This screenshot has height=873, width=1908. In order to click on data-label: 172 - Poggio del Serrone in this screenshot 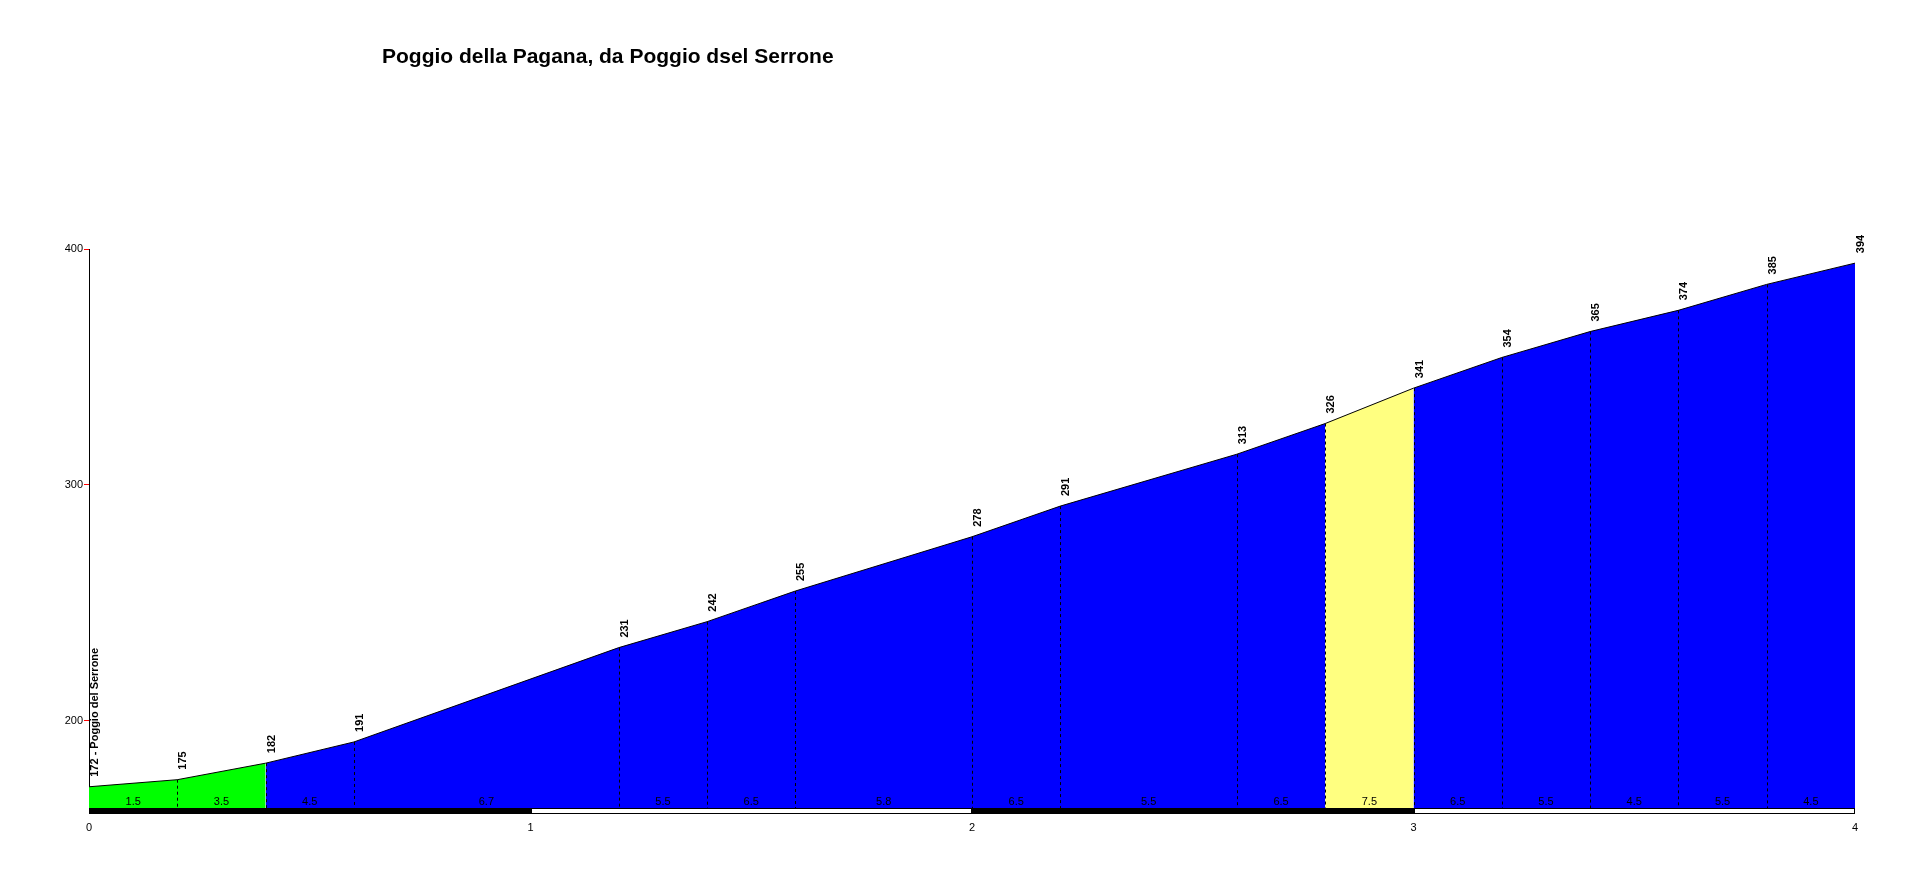, I will do `click(94, 712)`.